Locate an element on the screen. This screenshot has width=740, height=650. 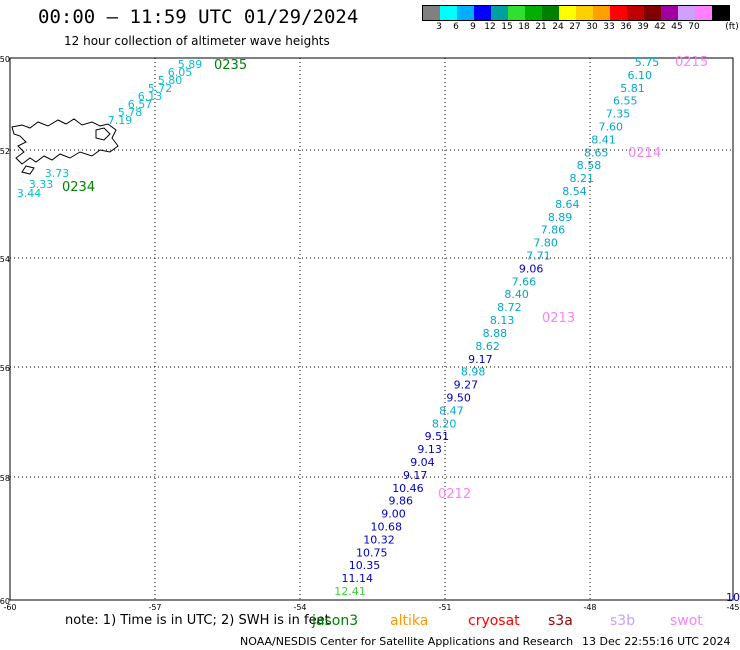
pass-time-label: 0212 is located at coordinates (454, 494).